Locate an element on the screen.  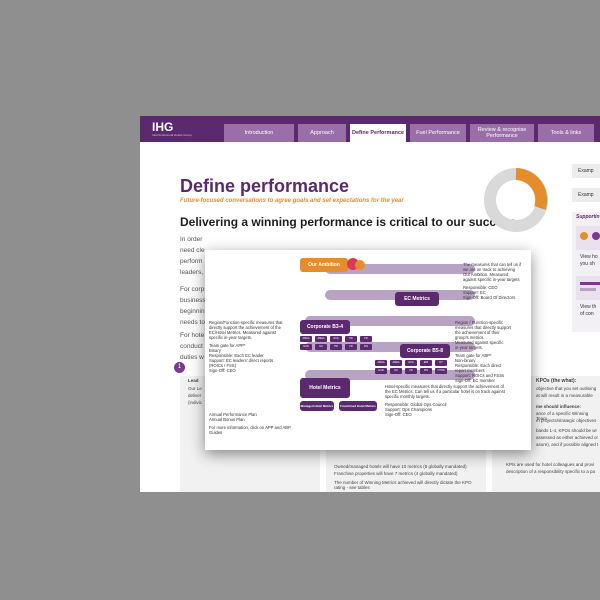
body-text: For hote is located at coordinates (192, 335).